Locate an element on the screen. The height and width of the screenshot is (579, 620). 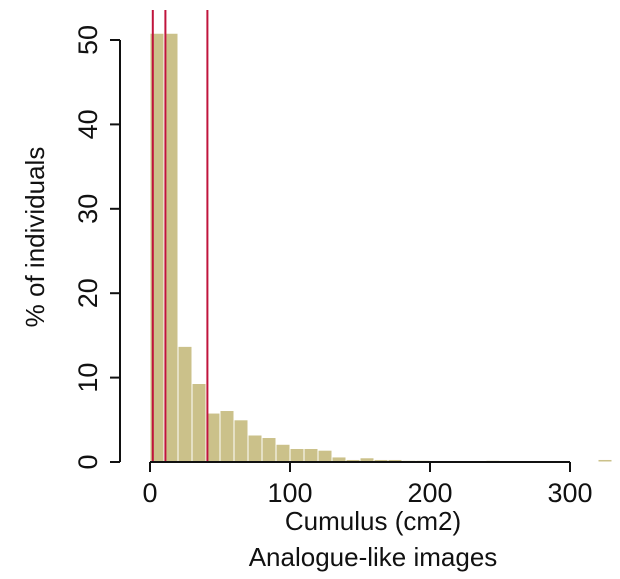
y-tick-label: 30 is located at coordinates (88, 209).